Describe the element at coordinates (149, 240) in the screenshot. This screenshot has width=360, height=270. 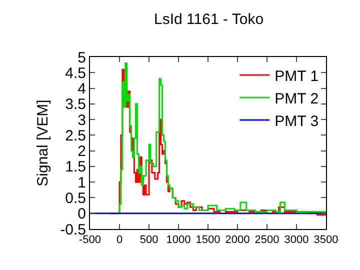
I see `x-tick-label: 500` at that location.